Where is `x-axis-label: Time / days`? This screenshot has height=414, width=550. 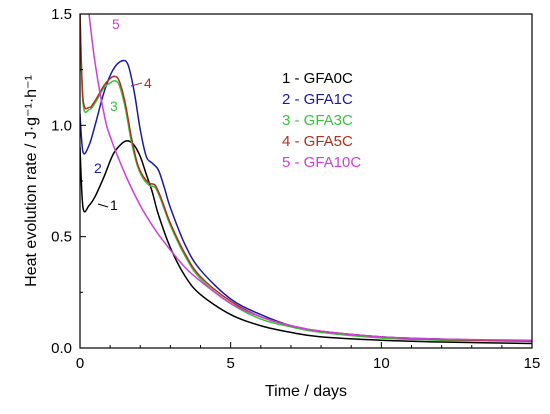 x-axis-label: Time / days is located at coordinates (306, 391).